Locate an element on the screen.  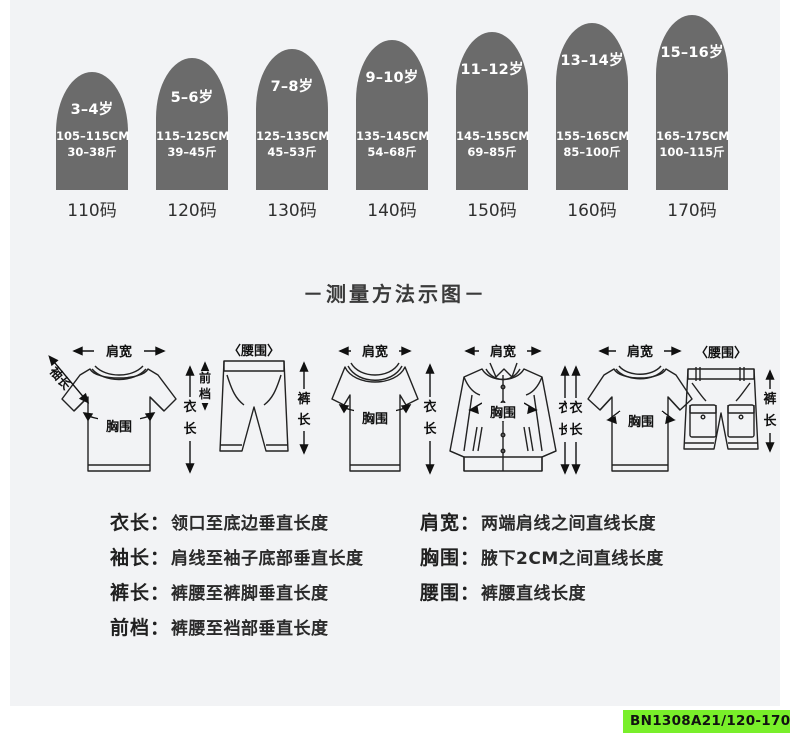
size-metrics: 115–125CM 39–45斤 is located at coordinates (193, 144).